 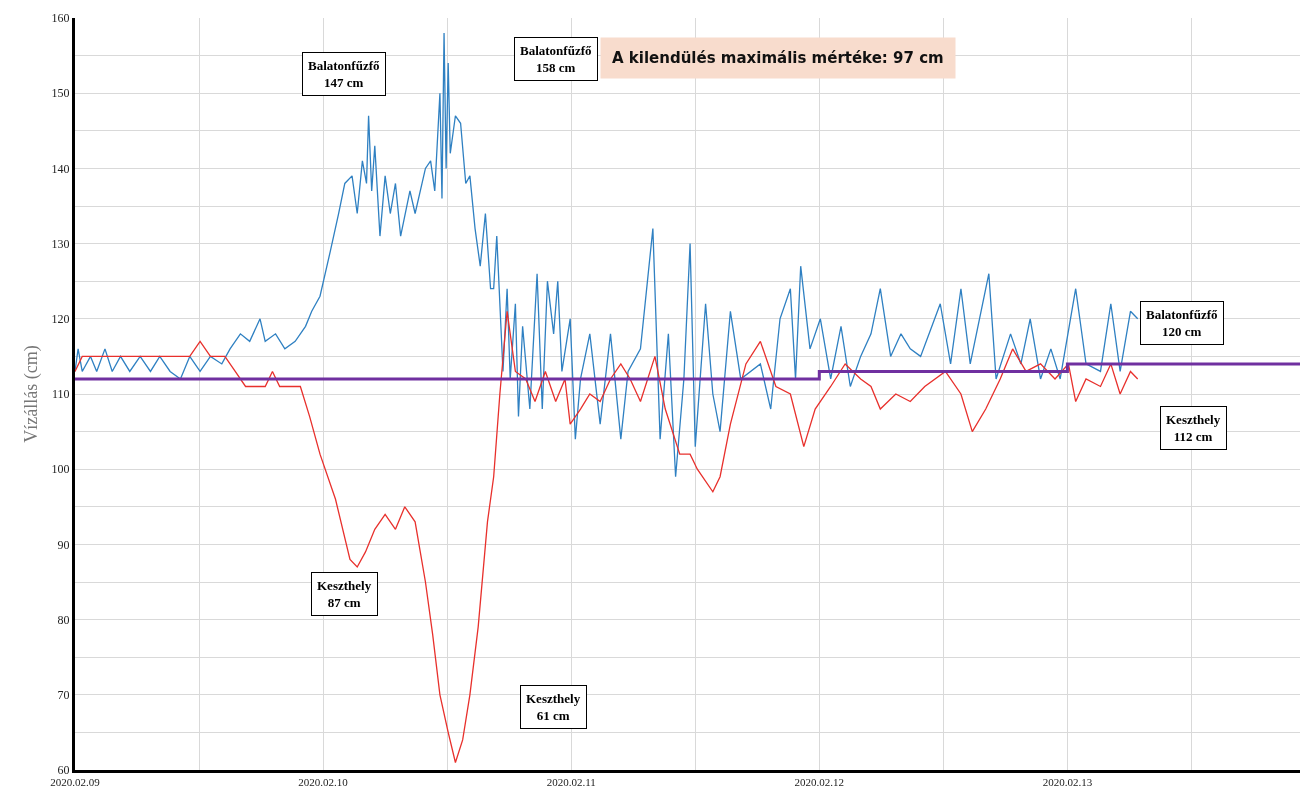 I want to click on y-tick-label: 110, so click(x=61, y=394).